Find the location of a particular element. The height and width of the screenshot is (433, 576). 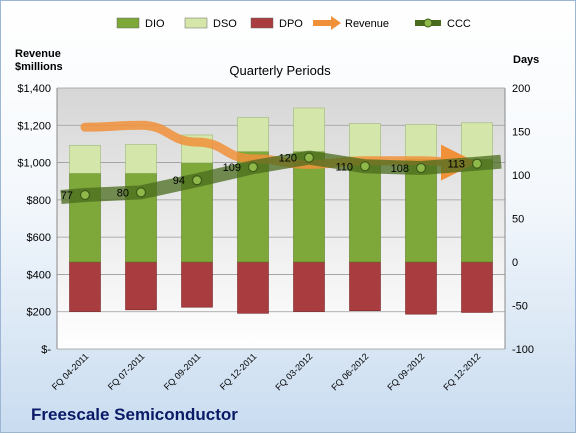

legend-label: DSO is located at coordinates (225, 24).